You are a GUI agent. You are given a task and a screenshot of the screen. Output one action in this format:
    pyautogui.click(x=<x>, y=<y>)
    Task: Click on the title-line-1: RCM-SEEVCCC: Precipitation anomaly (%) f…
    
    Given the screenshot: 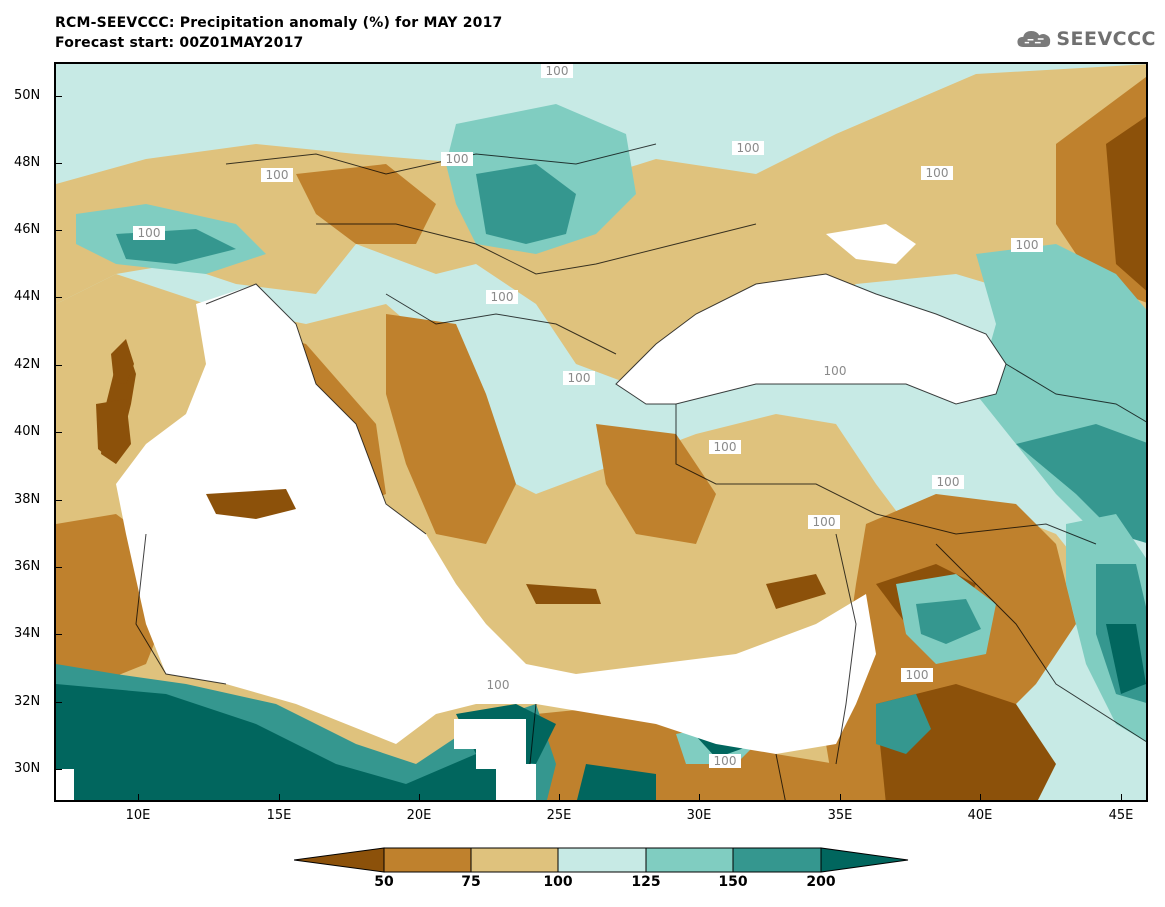 What is the action you would take?
    pyautogui.click(x=279, y=23)
    